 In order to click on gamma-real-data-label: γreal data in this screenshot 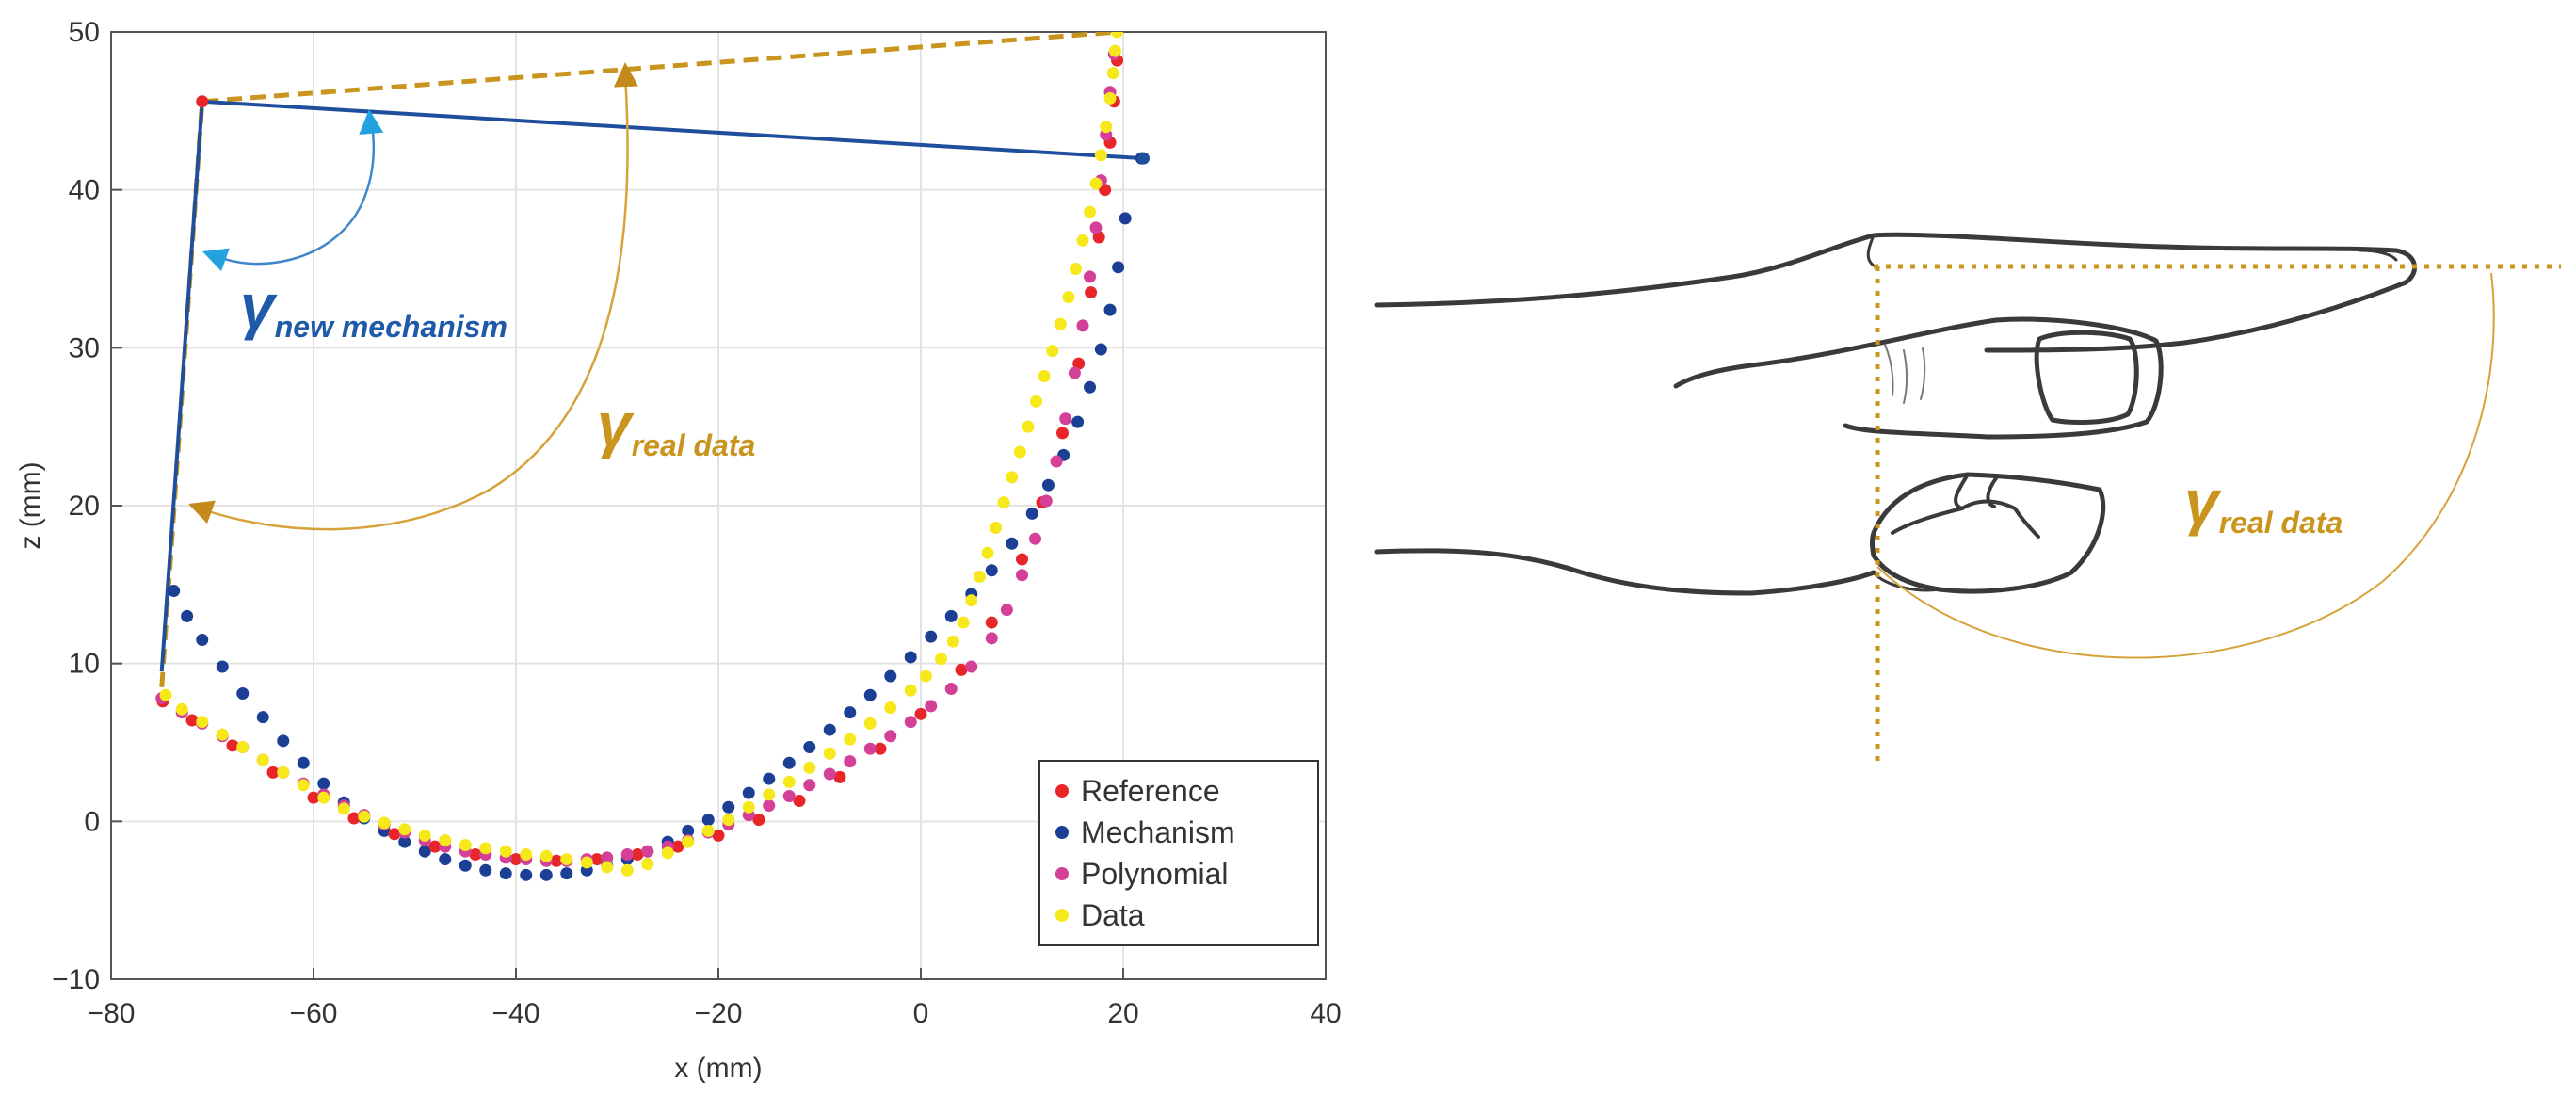, I will do `click(676, 426)`.